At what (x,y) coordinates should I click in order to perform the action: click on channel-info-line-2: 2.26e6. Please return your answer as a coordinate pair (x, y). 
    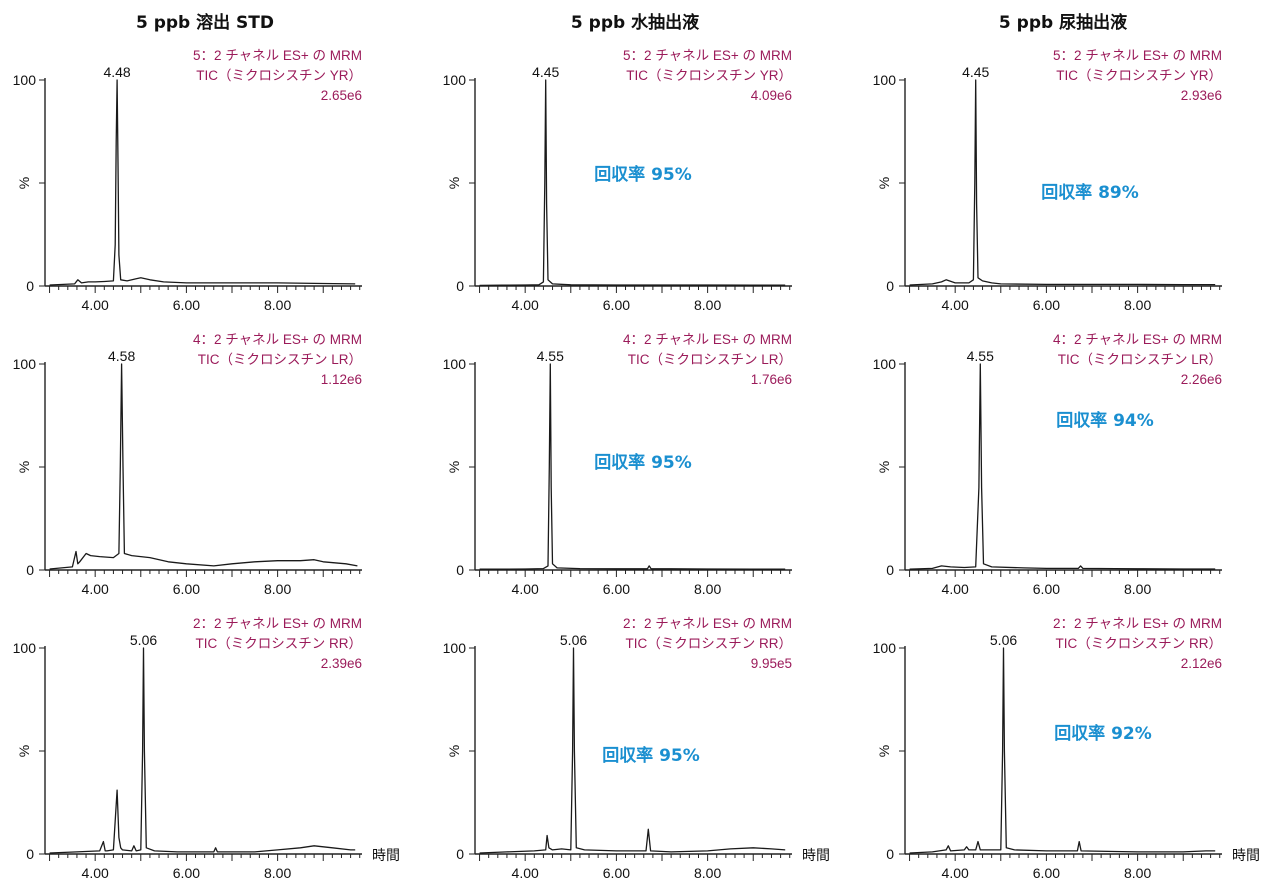
    Looking at the image, I should click on (1201, 379).